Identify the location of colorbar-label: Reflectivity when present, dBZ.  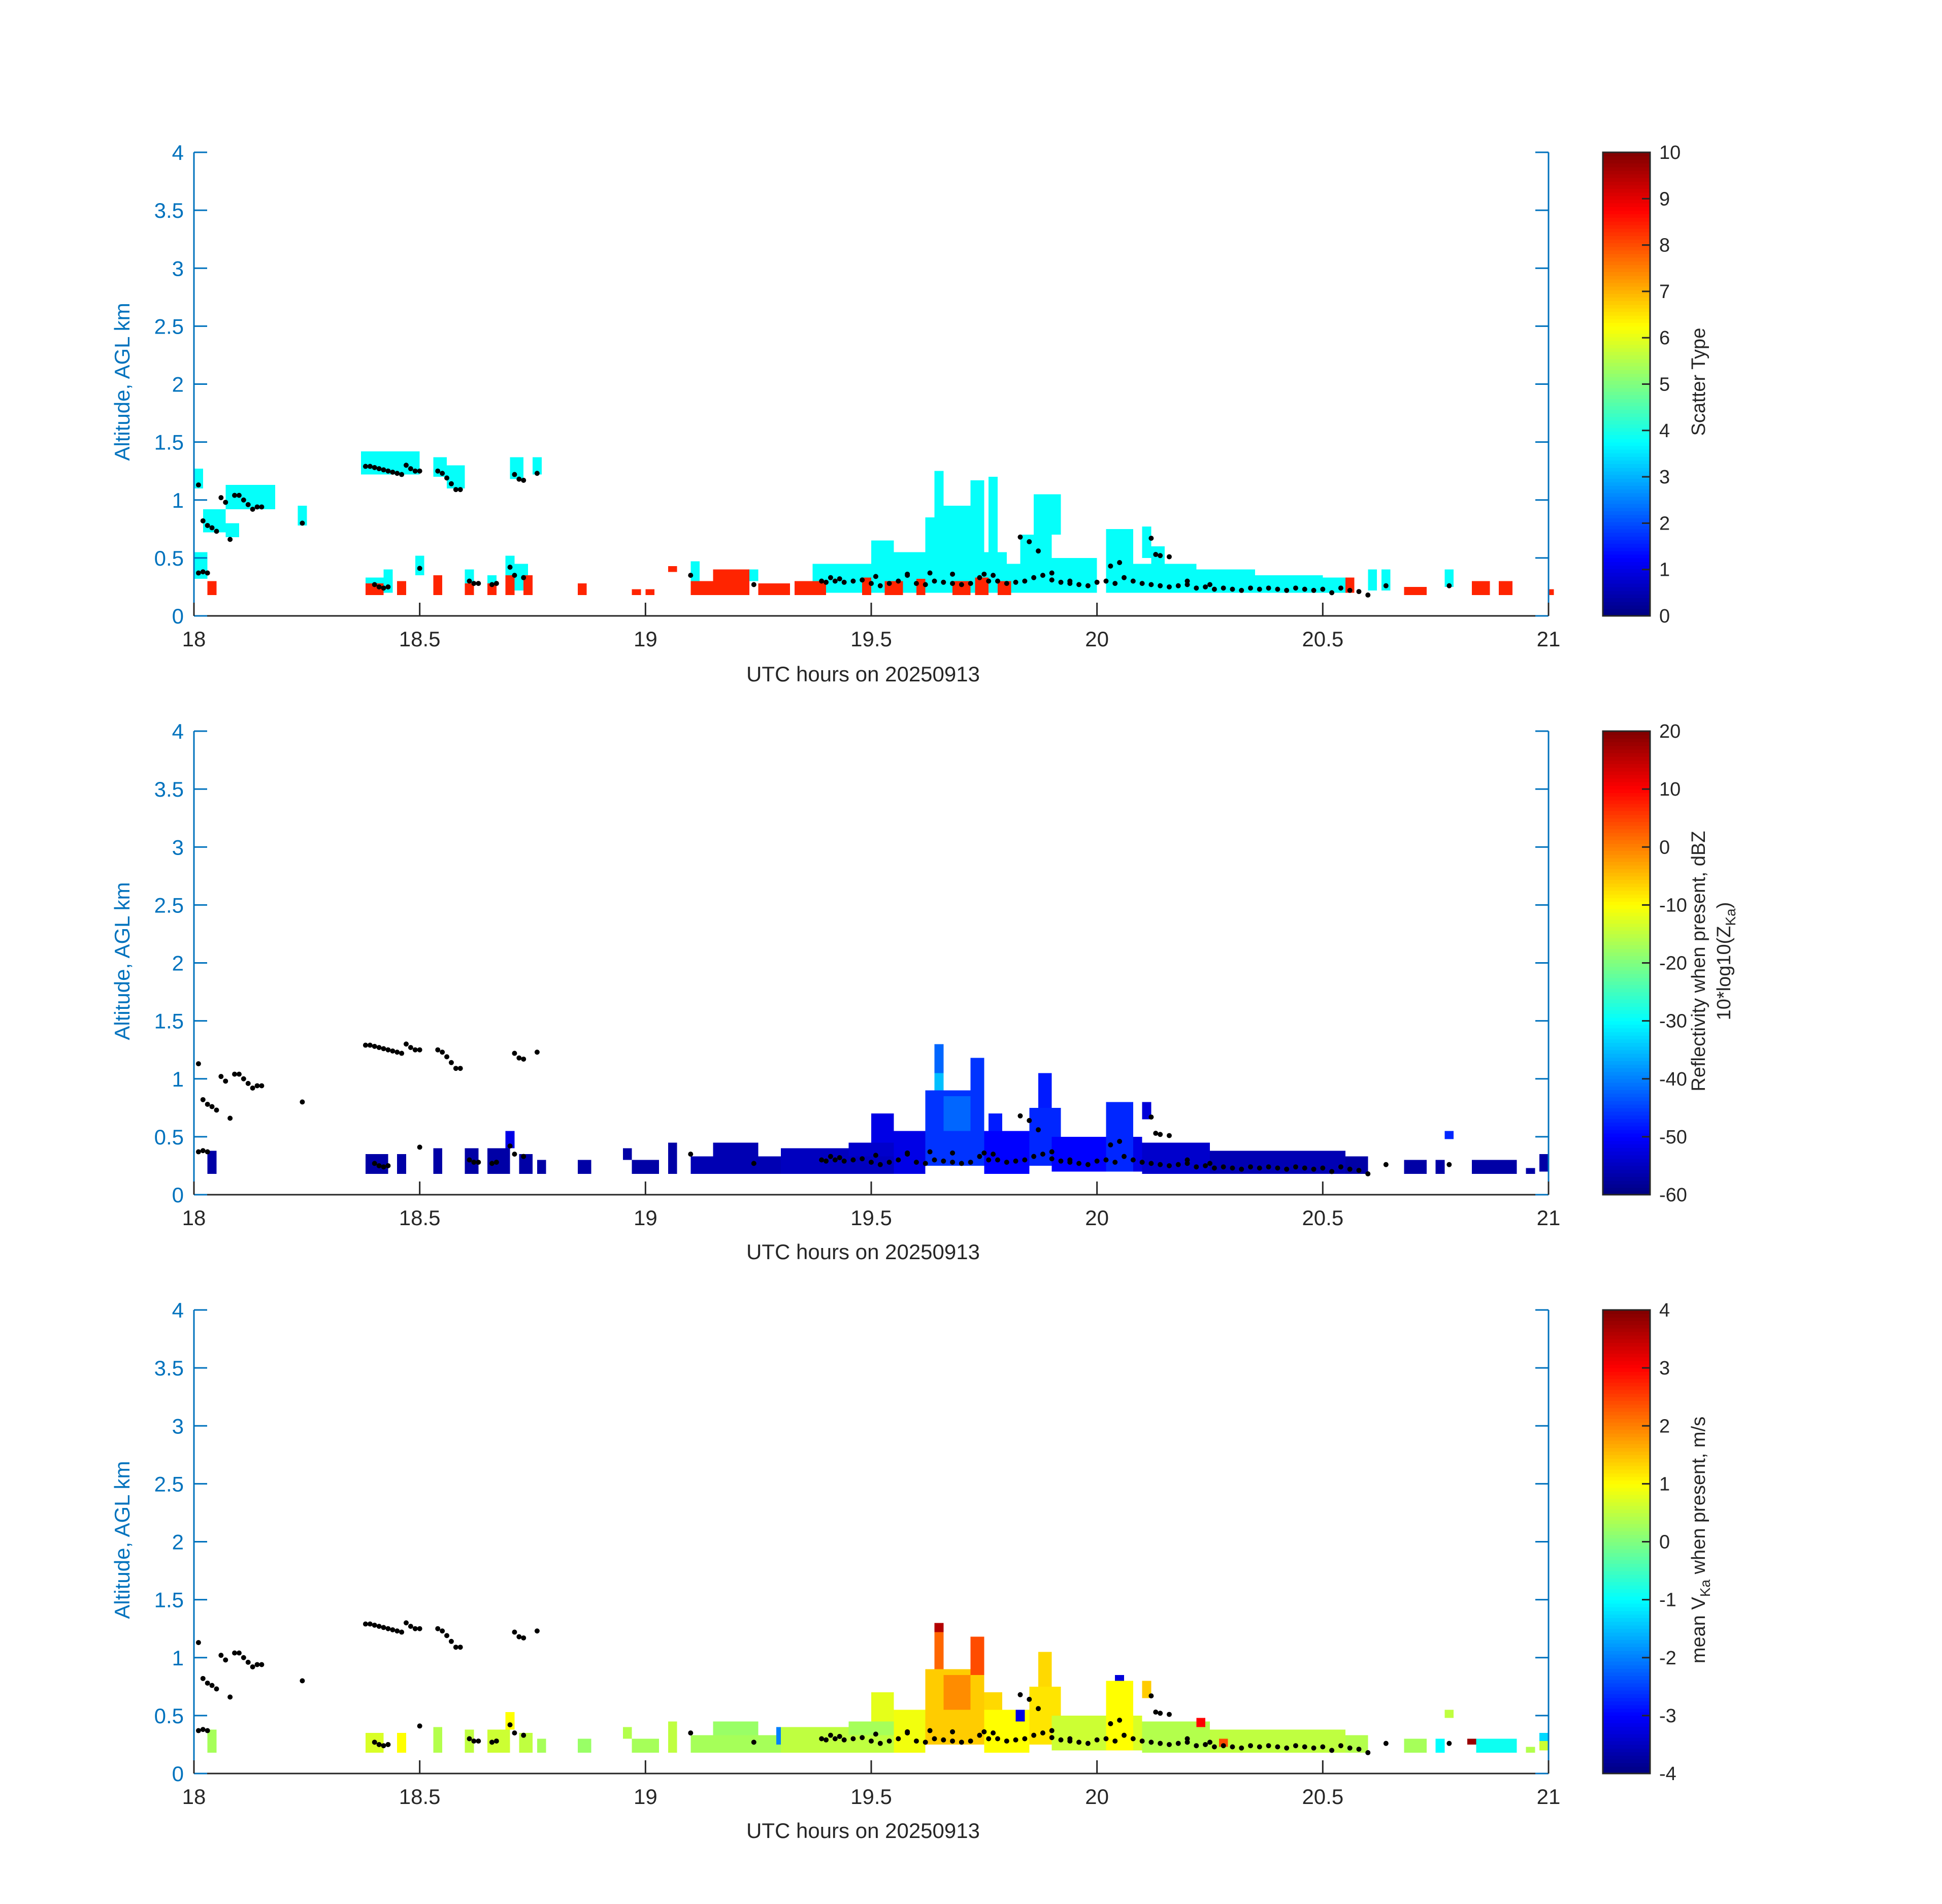
(1698, 961).